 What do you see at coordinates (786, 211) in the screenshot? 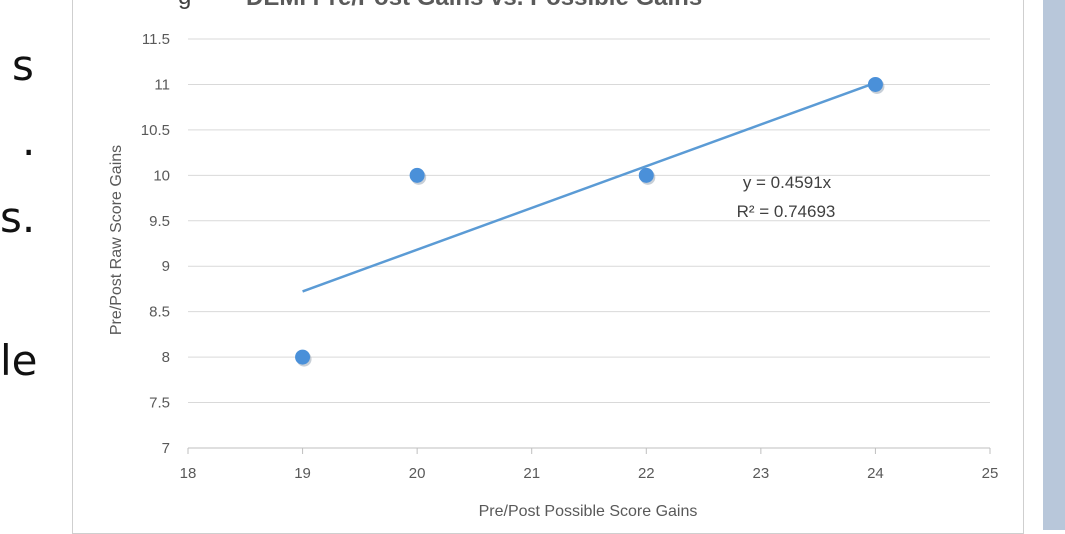
I see `trendline-r-squared: R² = 0.74693` at bounding box center [786, 211].